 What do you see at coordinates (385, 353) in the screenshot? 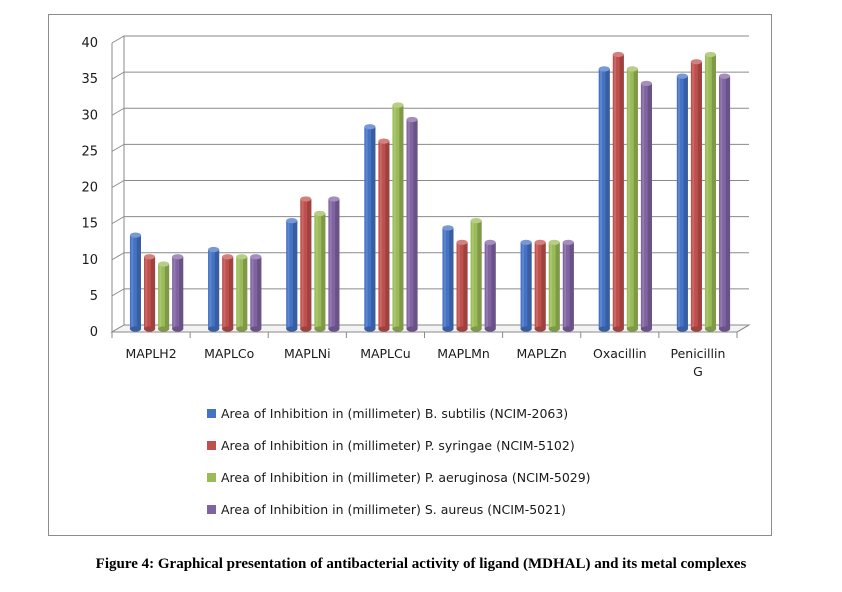
I see `x-category-label: MAPLCu` at bounding box center [385, 353].